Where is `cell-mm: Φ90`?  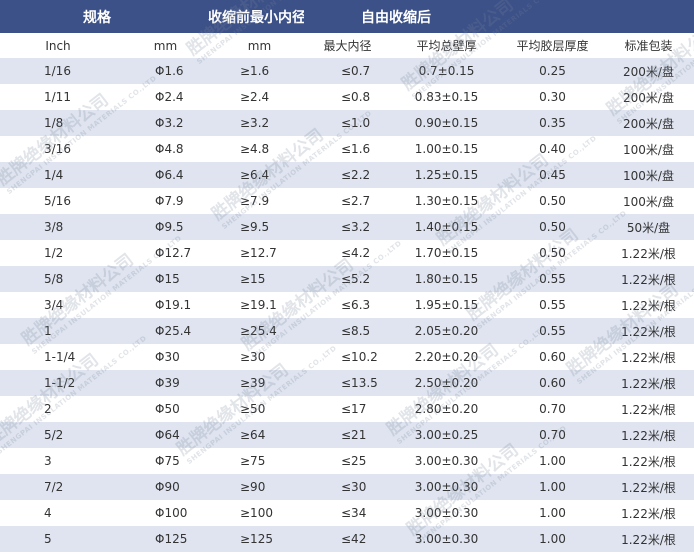 cell-mm: Φ90 is located at coordinates (165, 487).